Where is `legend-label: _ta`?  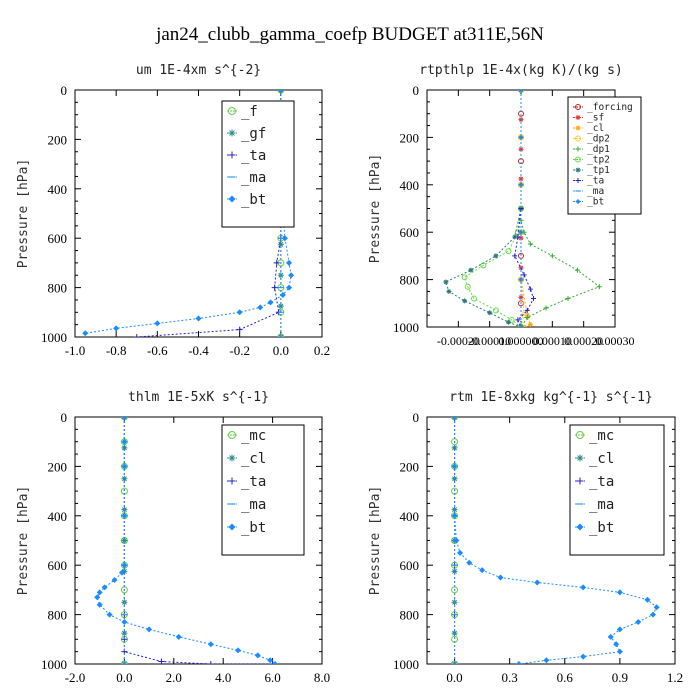
legend-label: _ta is located at coordinates (595, 181).